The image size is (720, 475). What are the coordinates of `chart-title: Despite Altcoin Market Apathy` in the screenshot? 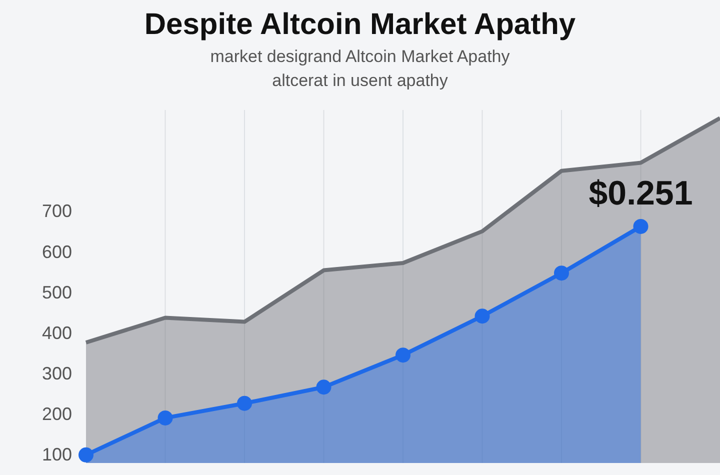 It's located at (360, 24).